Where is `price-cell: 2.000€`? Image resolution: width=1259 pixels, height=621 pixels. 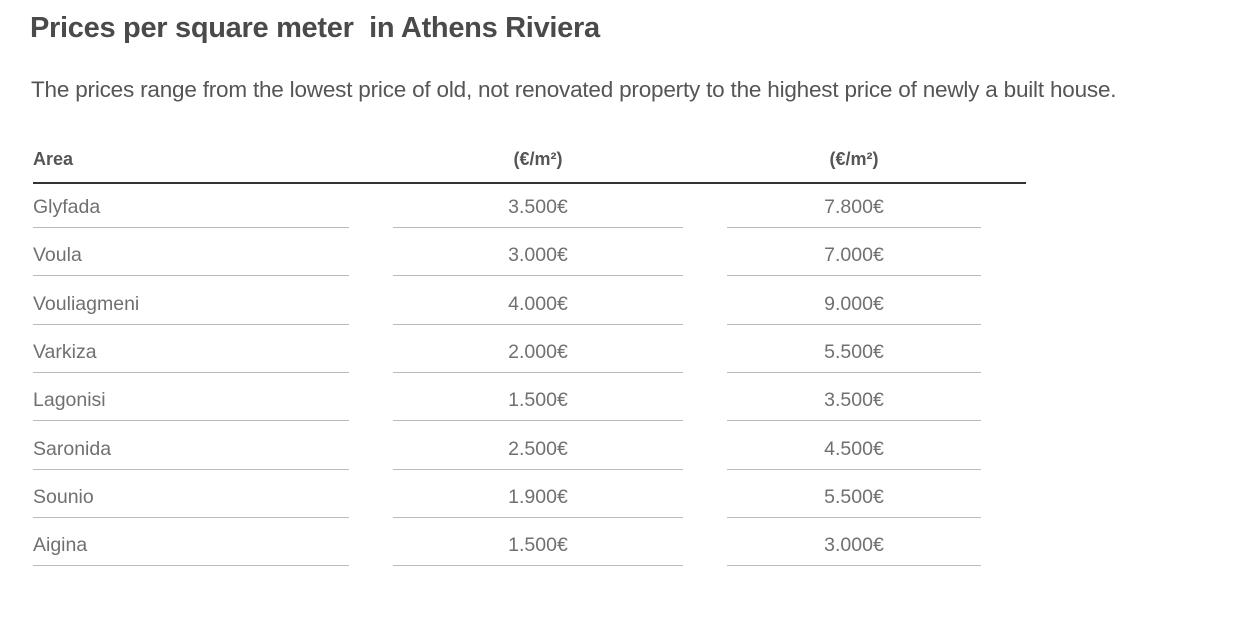
price-cell: 2.000€ is located at coordinates (538, 351).